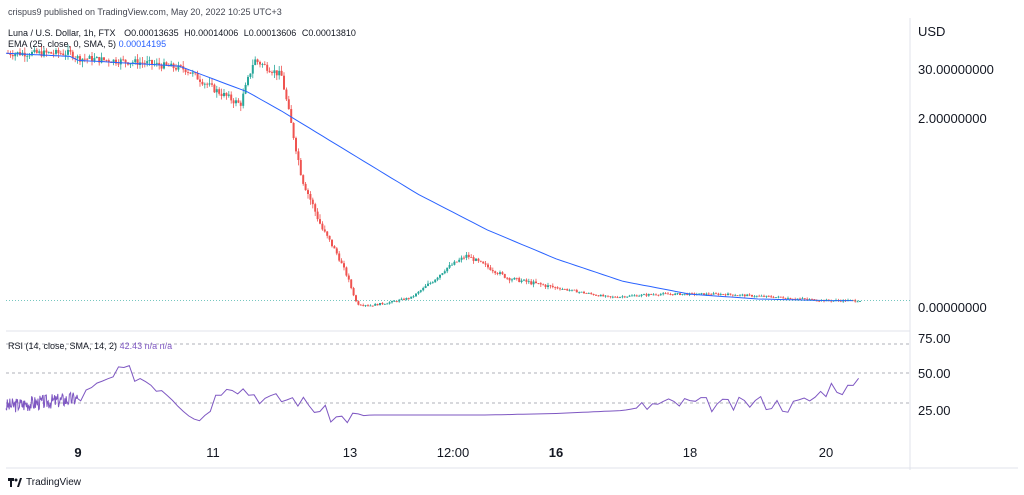 This screenshot has width=1024, height=495. I want to click on rsi-pane, so click(457, 383).